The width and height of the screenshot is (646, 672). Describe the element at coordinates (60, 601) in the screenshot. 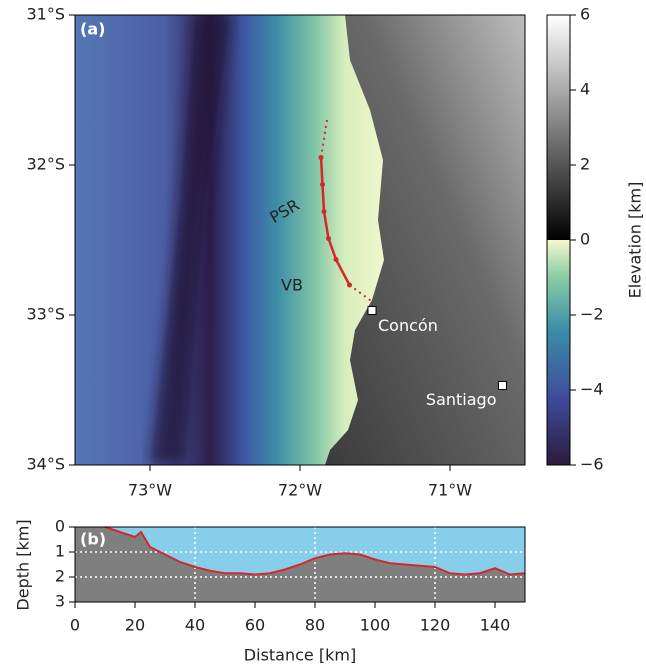

I see `y-tick-label: 3` at that location.